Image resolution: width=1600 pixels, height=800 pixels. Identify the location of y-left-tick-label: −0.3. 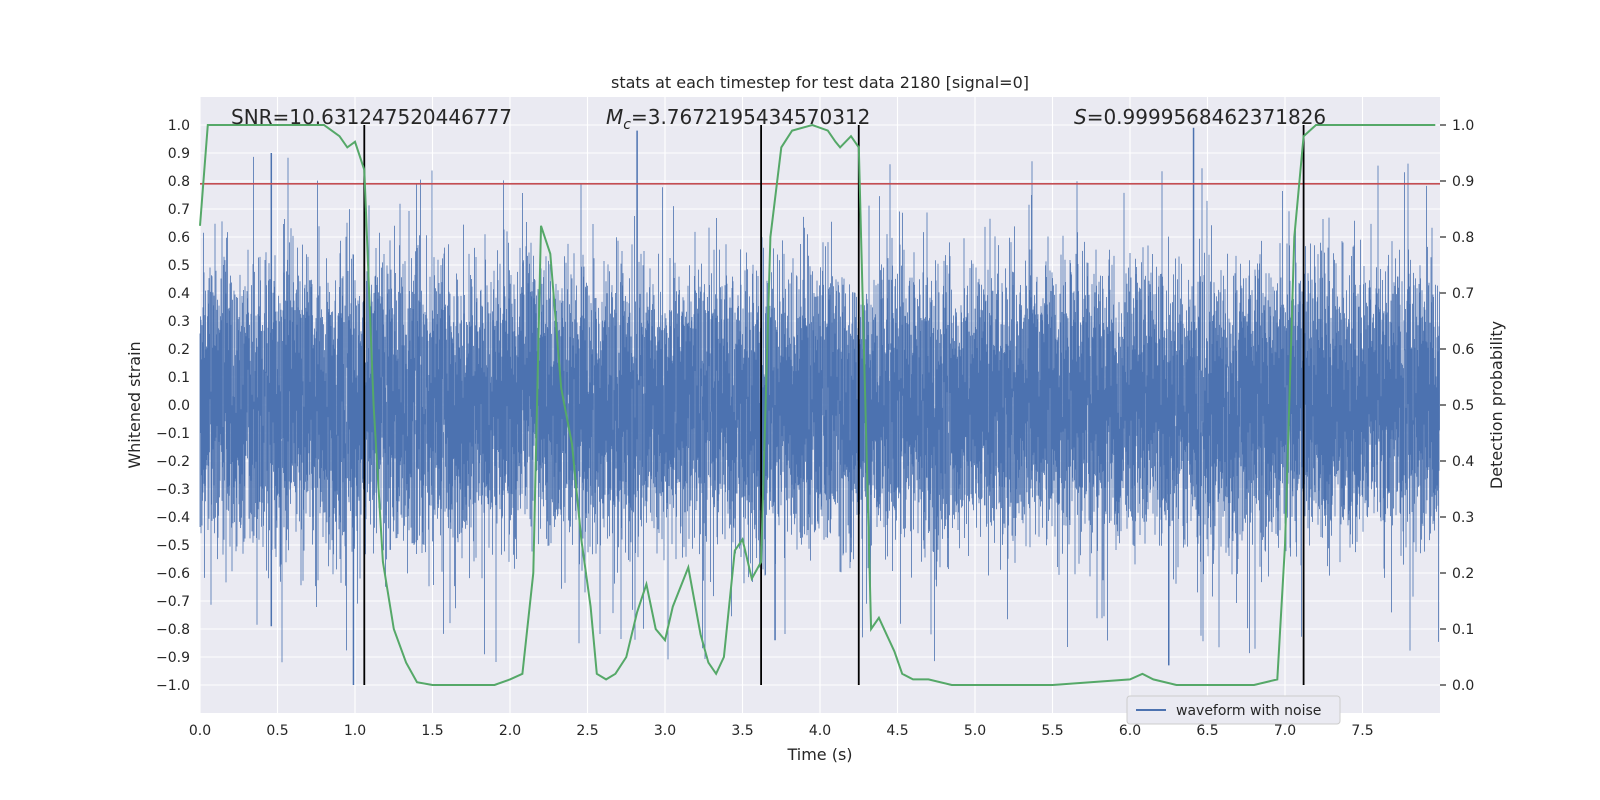
(173, 490).